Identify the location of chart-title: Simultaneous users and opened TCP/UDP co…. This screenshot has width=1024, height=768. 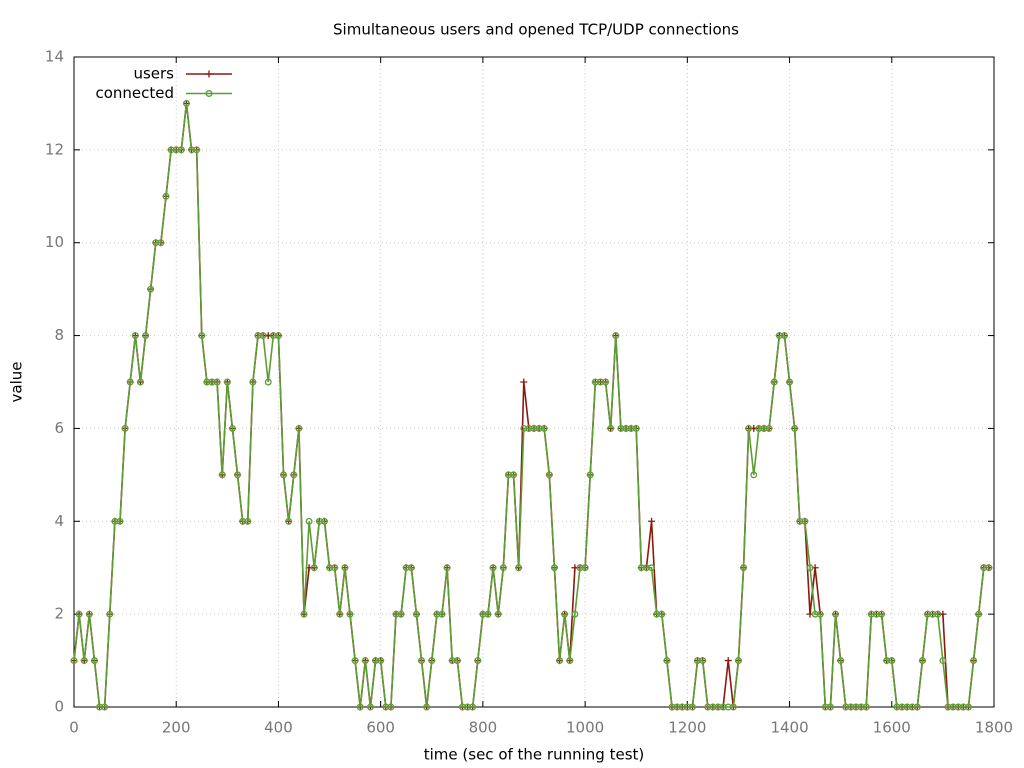
(536, 30).